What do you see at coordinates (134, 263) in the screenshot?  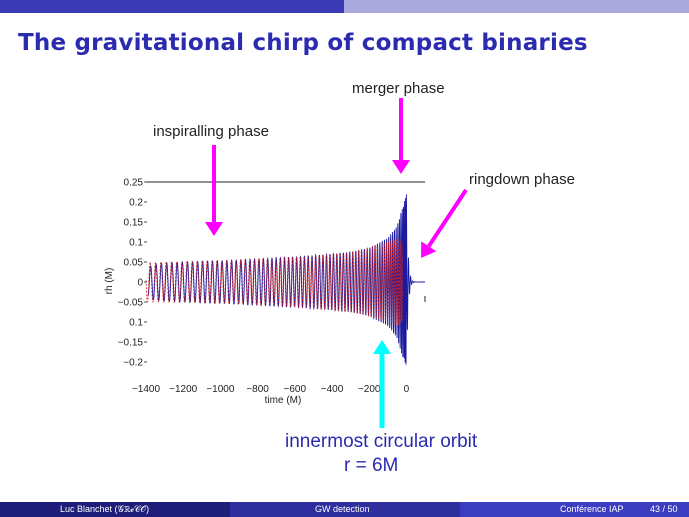 I see `y-tick-label: 0.05` at bounding box center [134, 263].